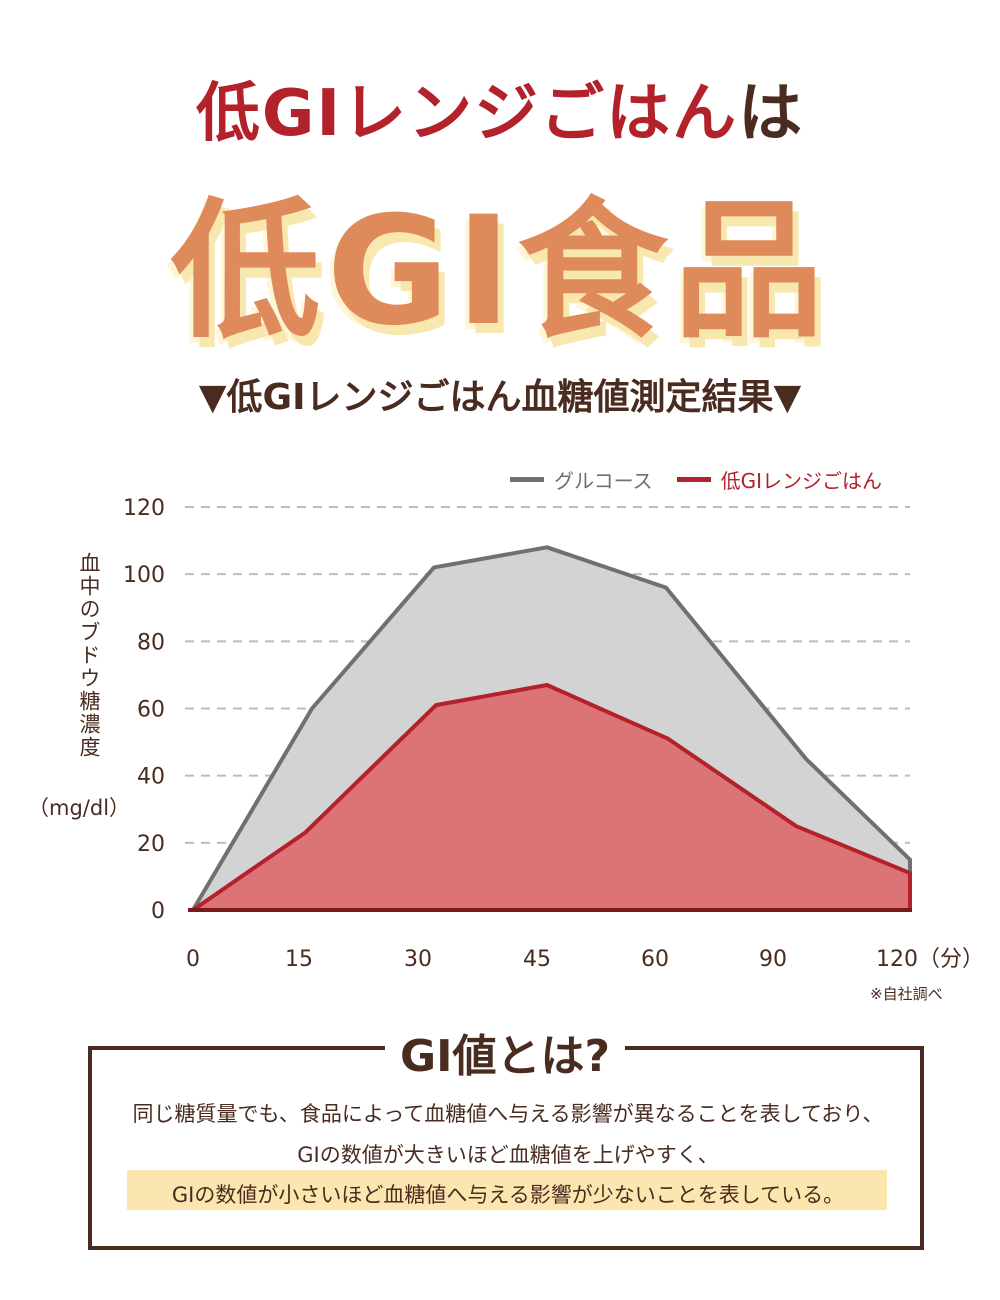 The width and height of the screenshot is (1000, 1300). I want to click on headline-particle: は, so click(771, 114).